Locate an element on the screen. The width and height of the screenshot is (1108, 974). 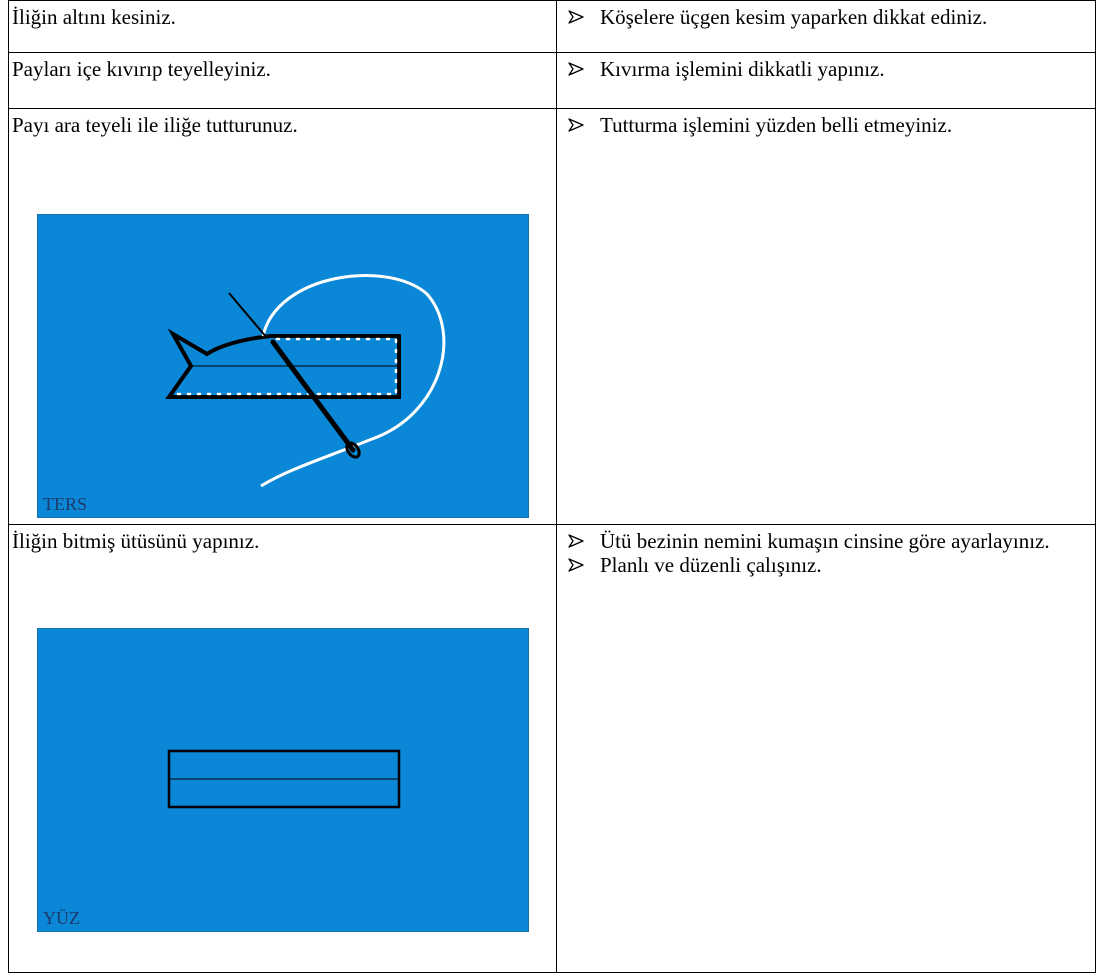
needle-eye is located at coordinates (353, 450).